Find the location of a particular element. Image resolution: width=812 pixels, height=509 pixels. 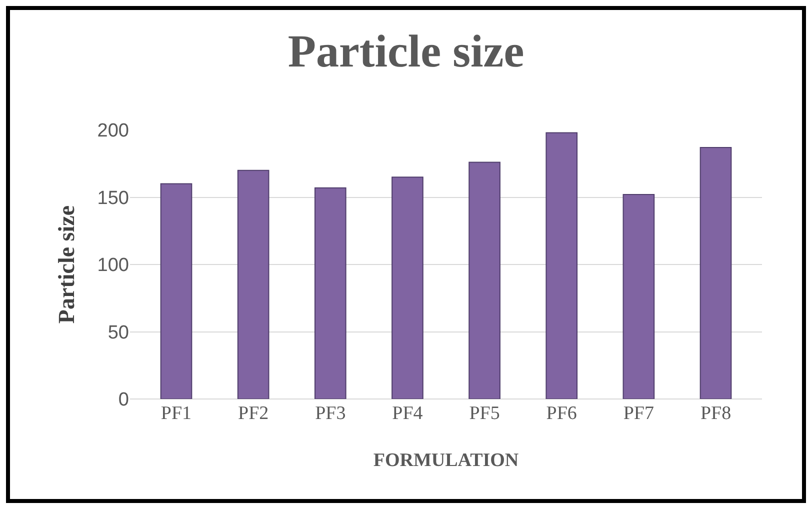

y-tick-label: 100 is located at coordinates (113, 265).